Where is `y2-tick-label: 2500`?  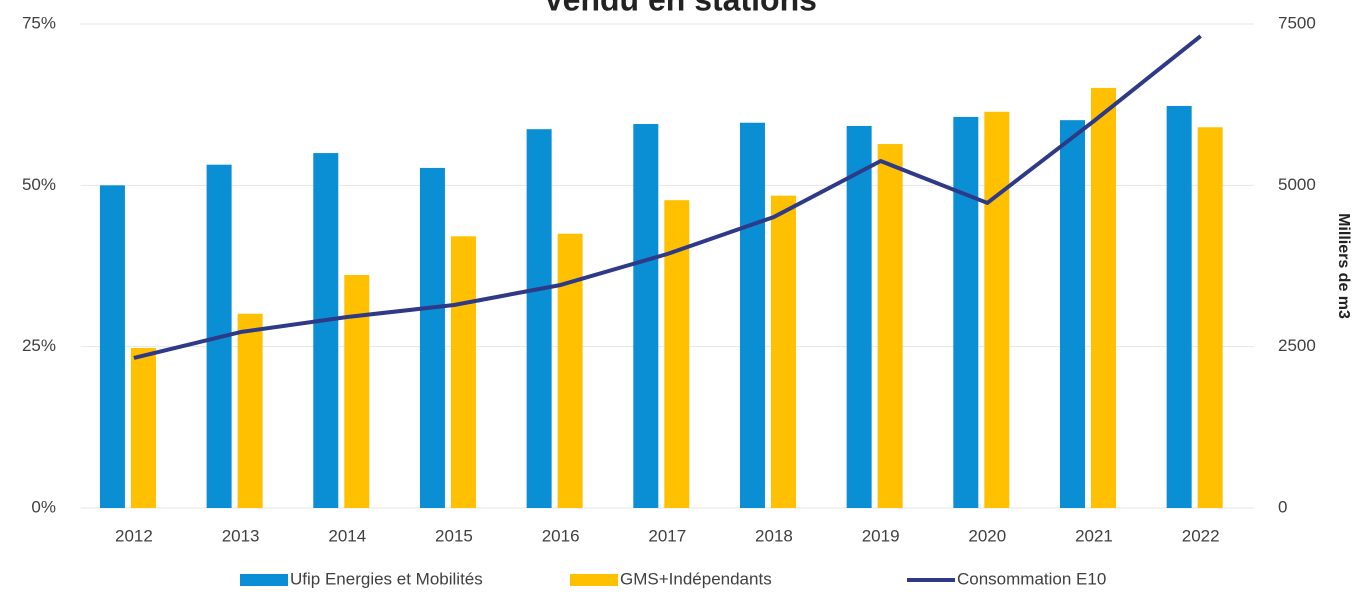 y2-tick-label: 2500 is located at coordinates (1297, 345).